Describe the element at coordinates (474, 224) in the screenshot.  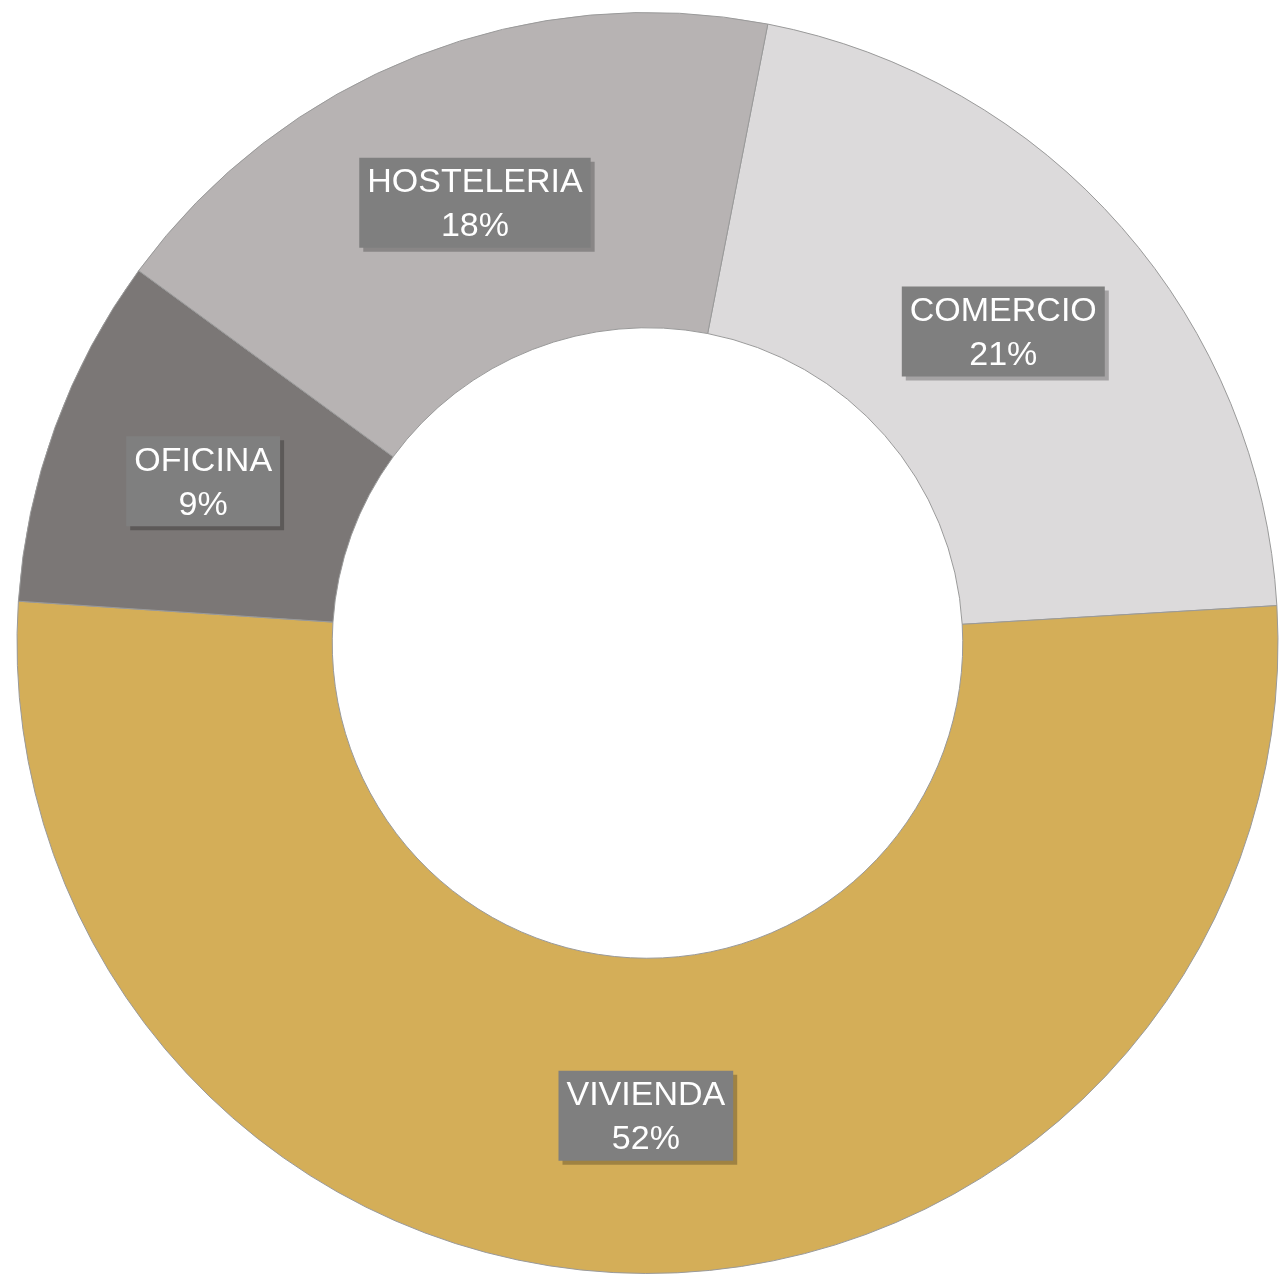
I see `data-label: 18%` at that location.